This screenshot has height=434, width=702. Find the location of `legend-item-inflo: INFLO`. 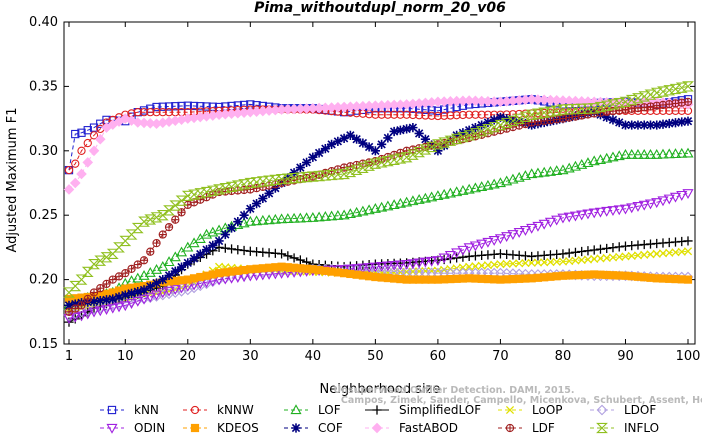

legend-item-inflo: INFLO is located at coordinates (624, 427).